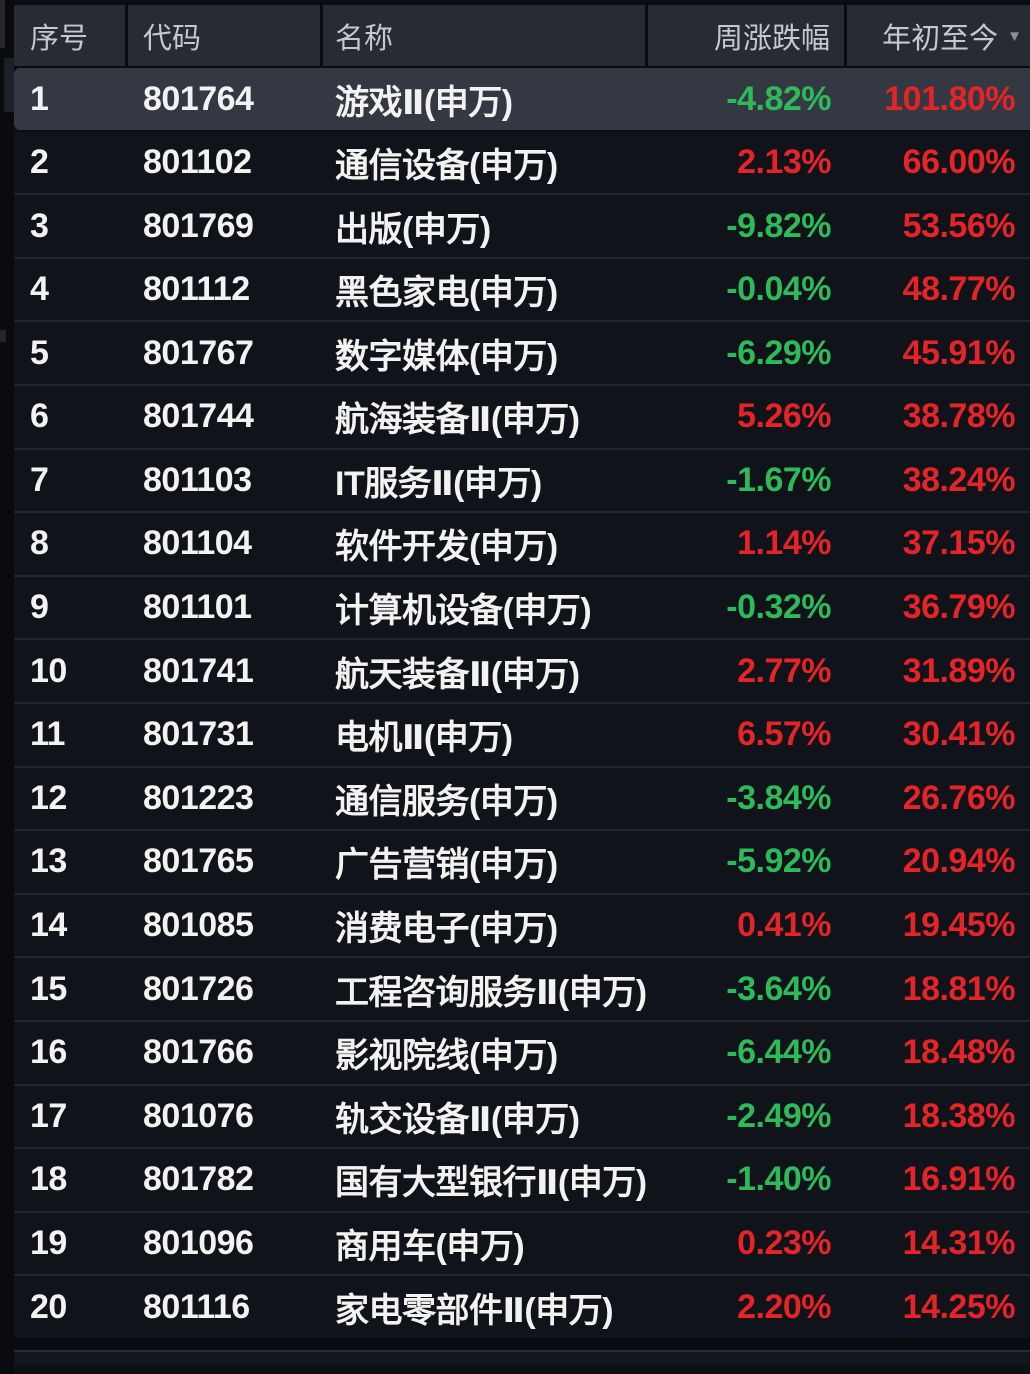  Describe the element at coordinates (522, 1242) in the screenshot. I see `table-row: 19 801096 商用车(申万) 0.23% 14.31%` at that location.